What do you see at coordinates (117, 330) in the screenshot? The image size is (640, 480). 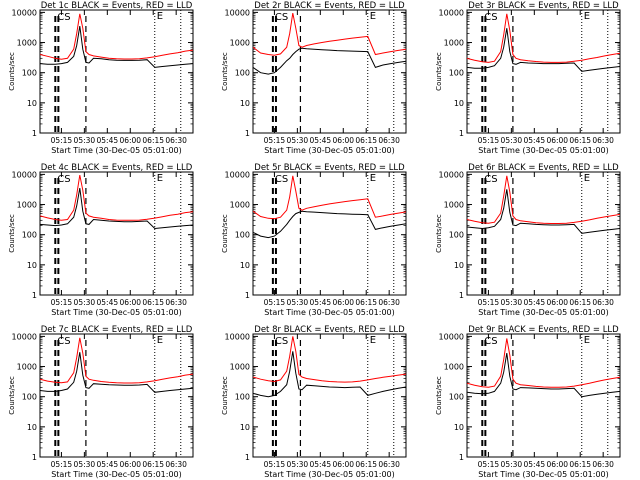 I see `panel-title: Det 7c BLACK = Events, RED = LLD` at bounding box center [117, 330].